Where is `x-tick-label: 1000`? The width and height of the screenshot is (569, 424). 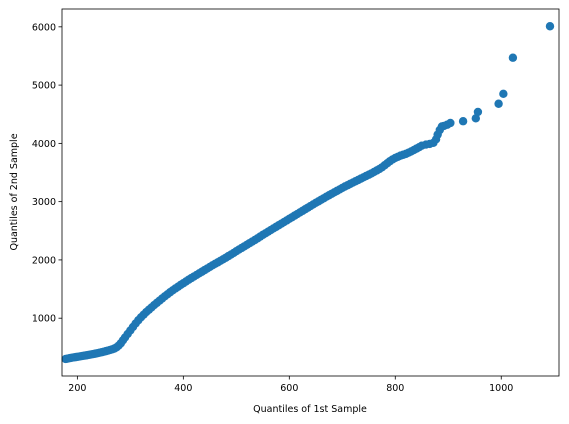 x-tick-label: 1000 is located at coordinates (501, 388).